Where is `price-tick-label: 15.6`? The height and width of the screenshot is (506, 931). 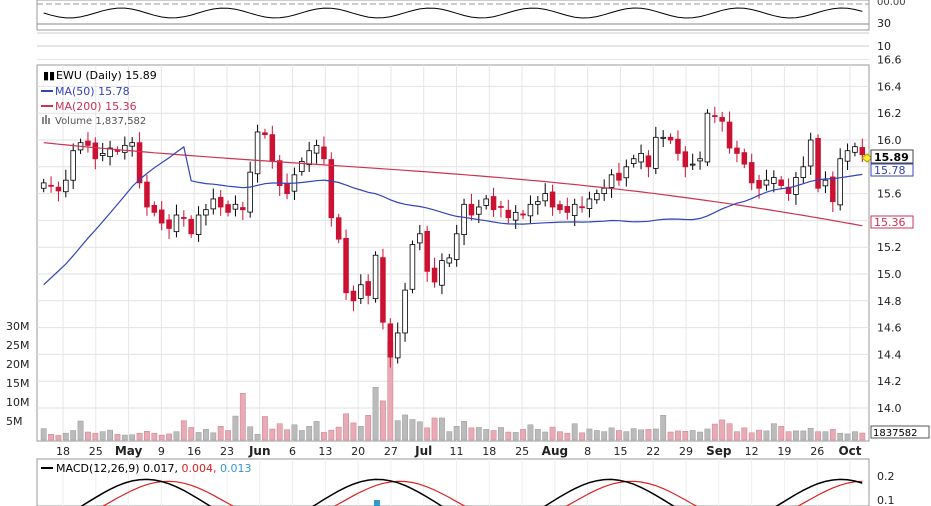
price-tick-label: 15.6 is located at coordinates (889, 194).